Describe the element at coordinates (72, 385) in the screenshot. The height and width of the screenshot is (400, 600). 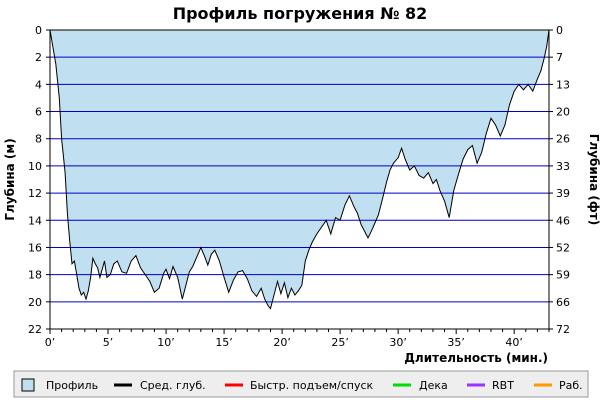
I see `legend-label: Профиль` at that location.